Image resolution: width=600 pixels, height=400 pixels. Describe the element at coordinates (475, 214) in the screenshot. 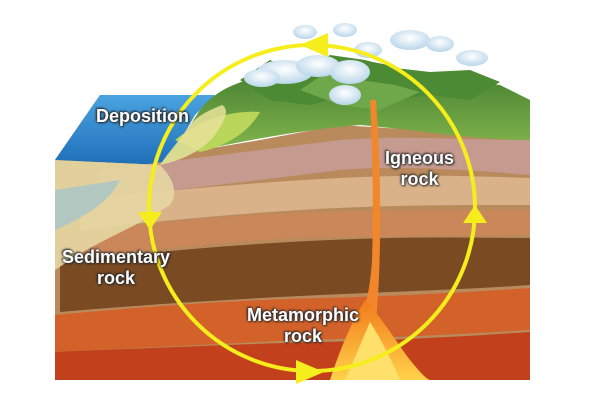

I see `arrow-up-icon` at that location.